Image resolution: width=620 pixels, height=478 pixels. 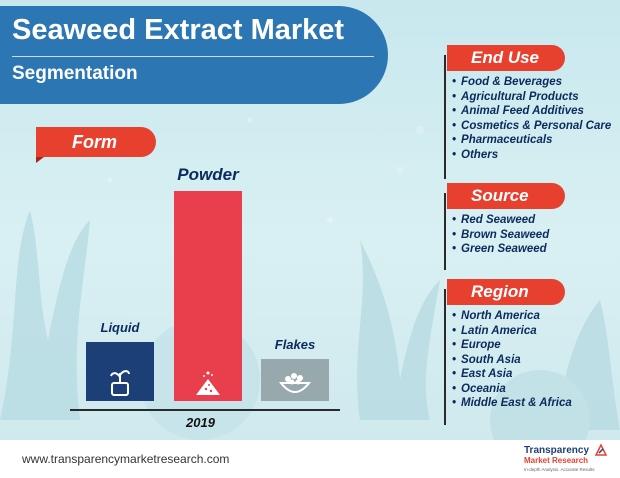 I want to click on panel-list-source: Red SeaweedBrown SeaweedGreen Seaweed, so click(x=500, y=235).